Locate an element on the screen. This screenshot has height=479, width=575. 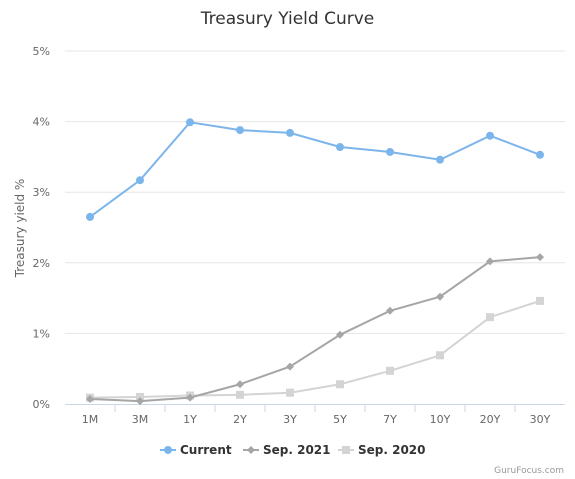
x-tick-label: 2Y is located at coordinates (240, 419).